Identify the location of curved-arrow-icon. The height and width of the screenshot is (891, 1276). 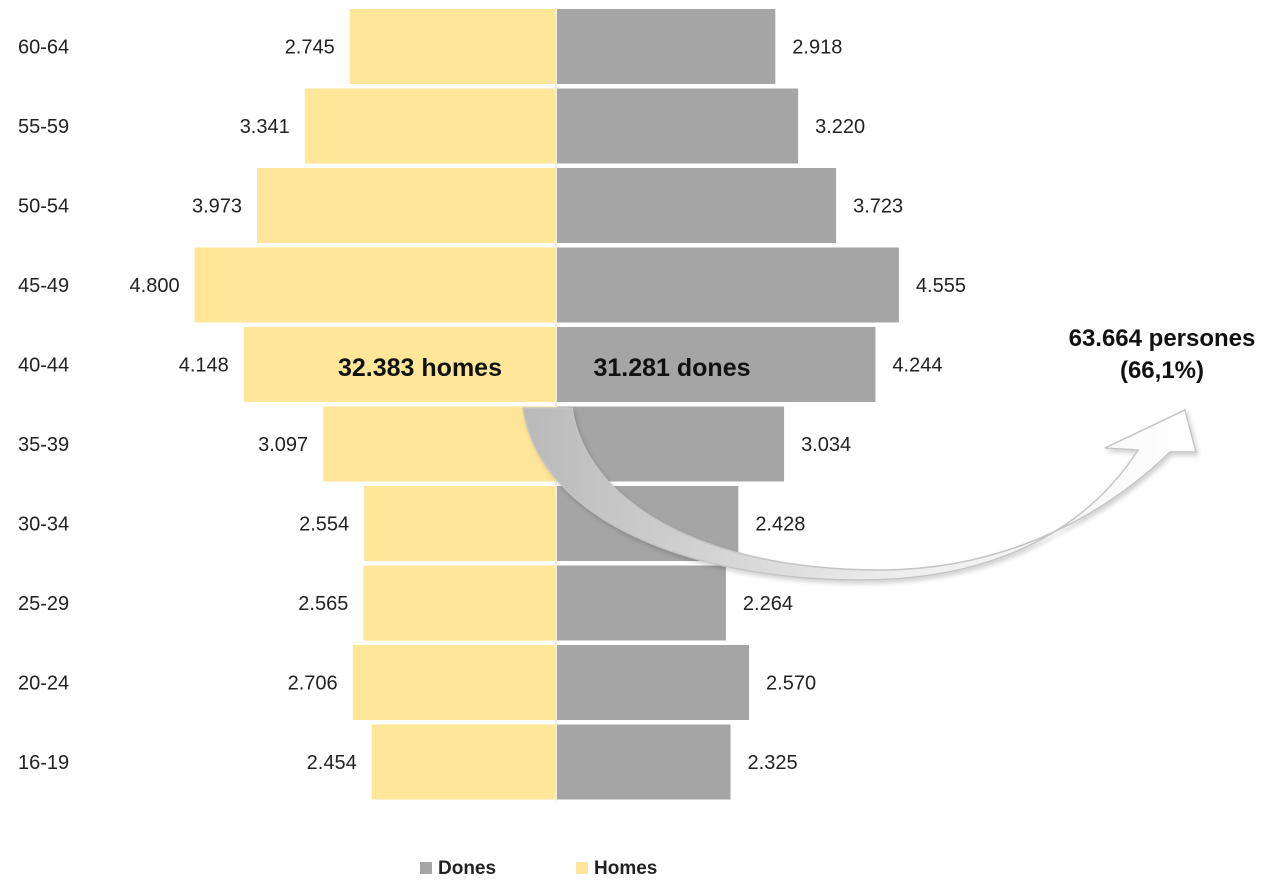
(859, 494).